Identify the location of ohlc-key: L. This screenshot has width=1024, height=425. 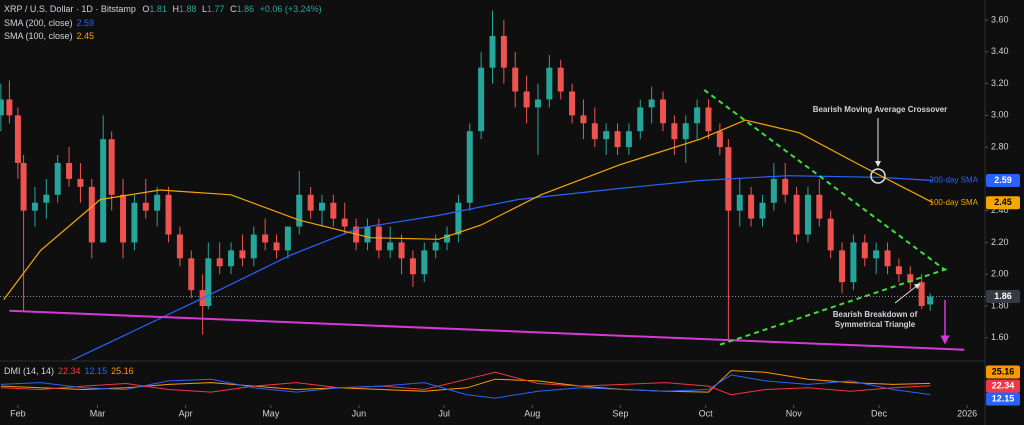
(204, 9).